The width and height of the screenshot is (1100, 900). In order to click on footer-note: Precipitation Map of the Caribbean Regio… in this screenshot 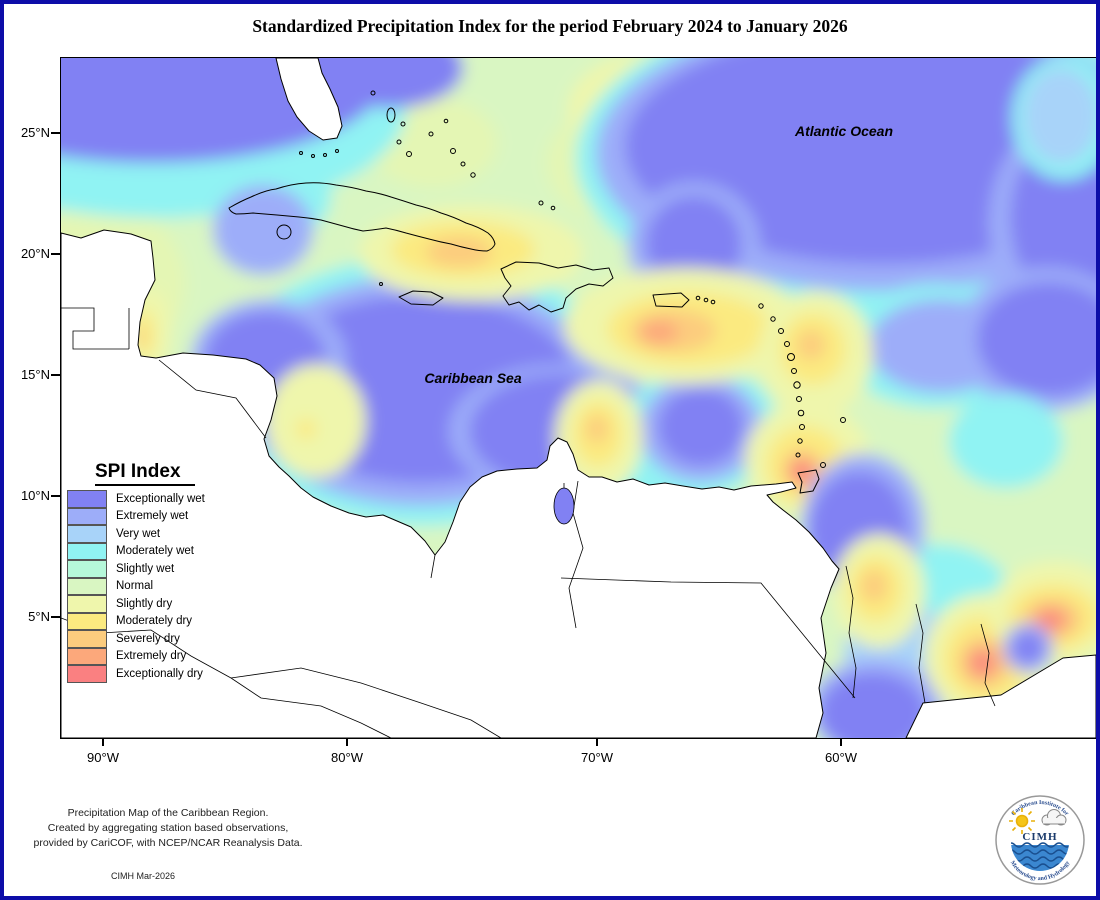, I will do `click(168, 828)`.